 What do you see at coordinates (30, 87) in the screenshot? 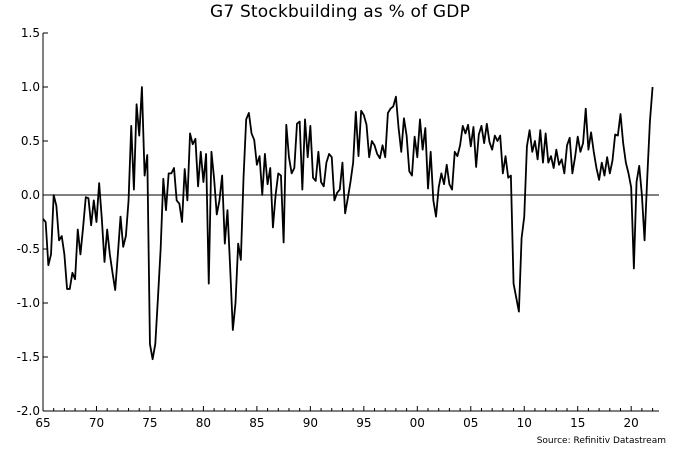
I see `y-tick-label: 1.0` at bounding box center [30, 87].